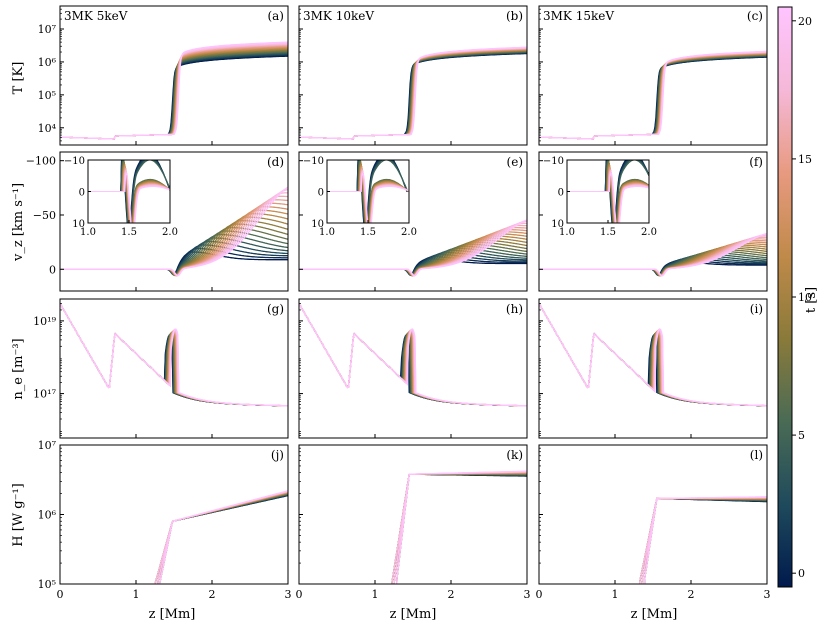  Describe the element at coordinates (756, 455) in the screenshot. I see `panel-label: (l)` at that location.